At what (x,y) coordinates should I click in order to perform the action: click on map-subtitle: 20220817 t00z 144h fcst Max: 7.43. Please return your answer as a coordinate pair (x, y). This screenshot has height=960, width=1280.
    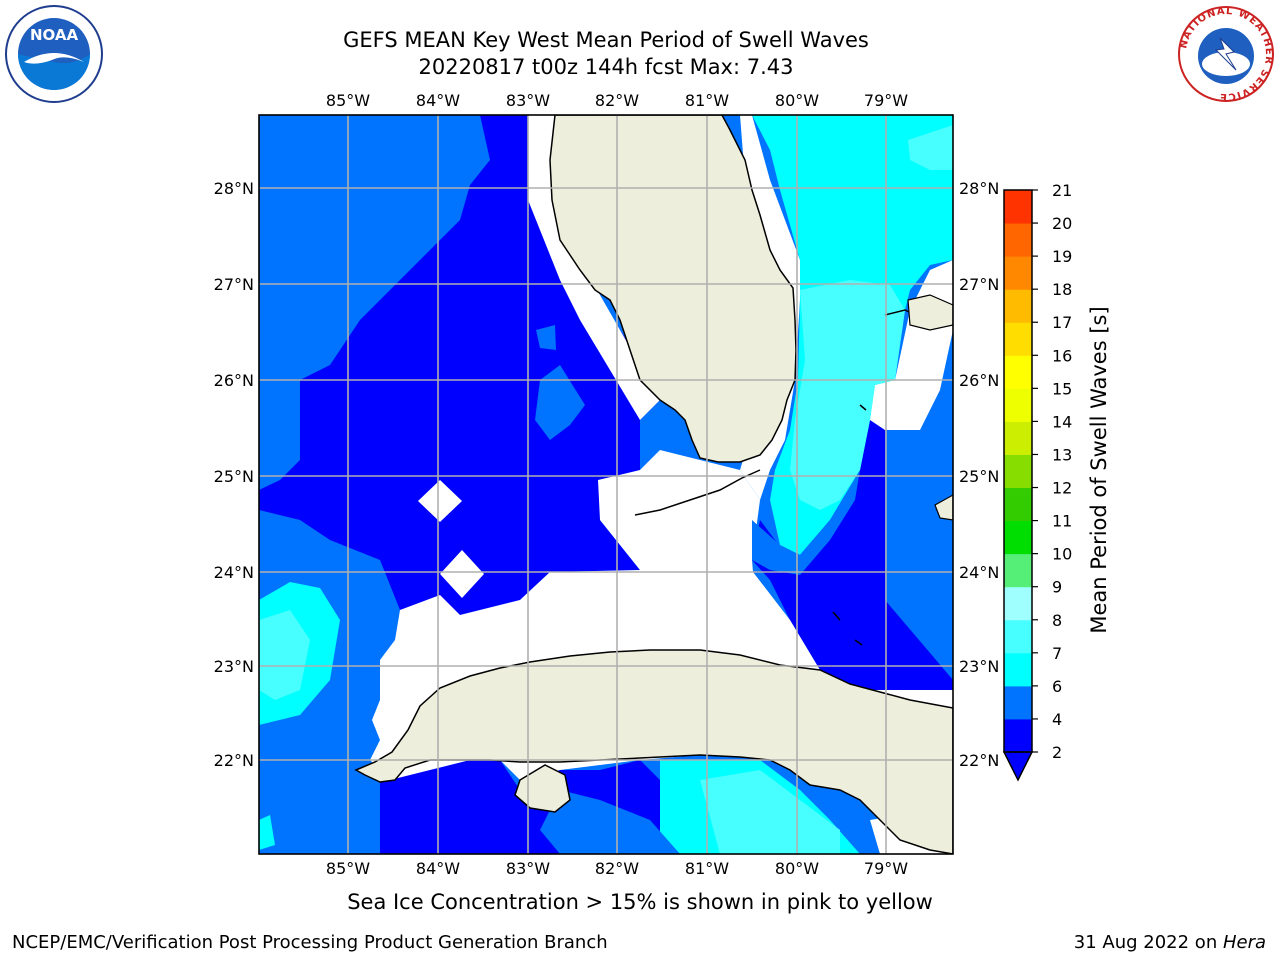
    Looking at the image, I should click on (606, 67).